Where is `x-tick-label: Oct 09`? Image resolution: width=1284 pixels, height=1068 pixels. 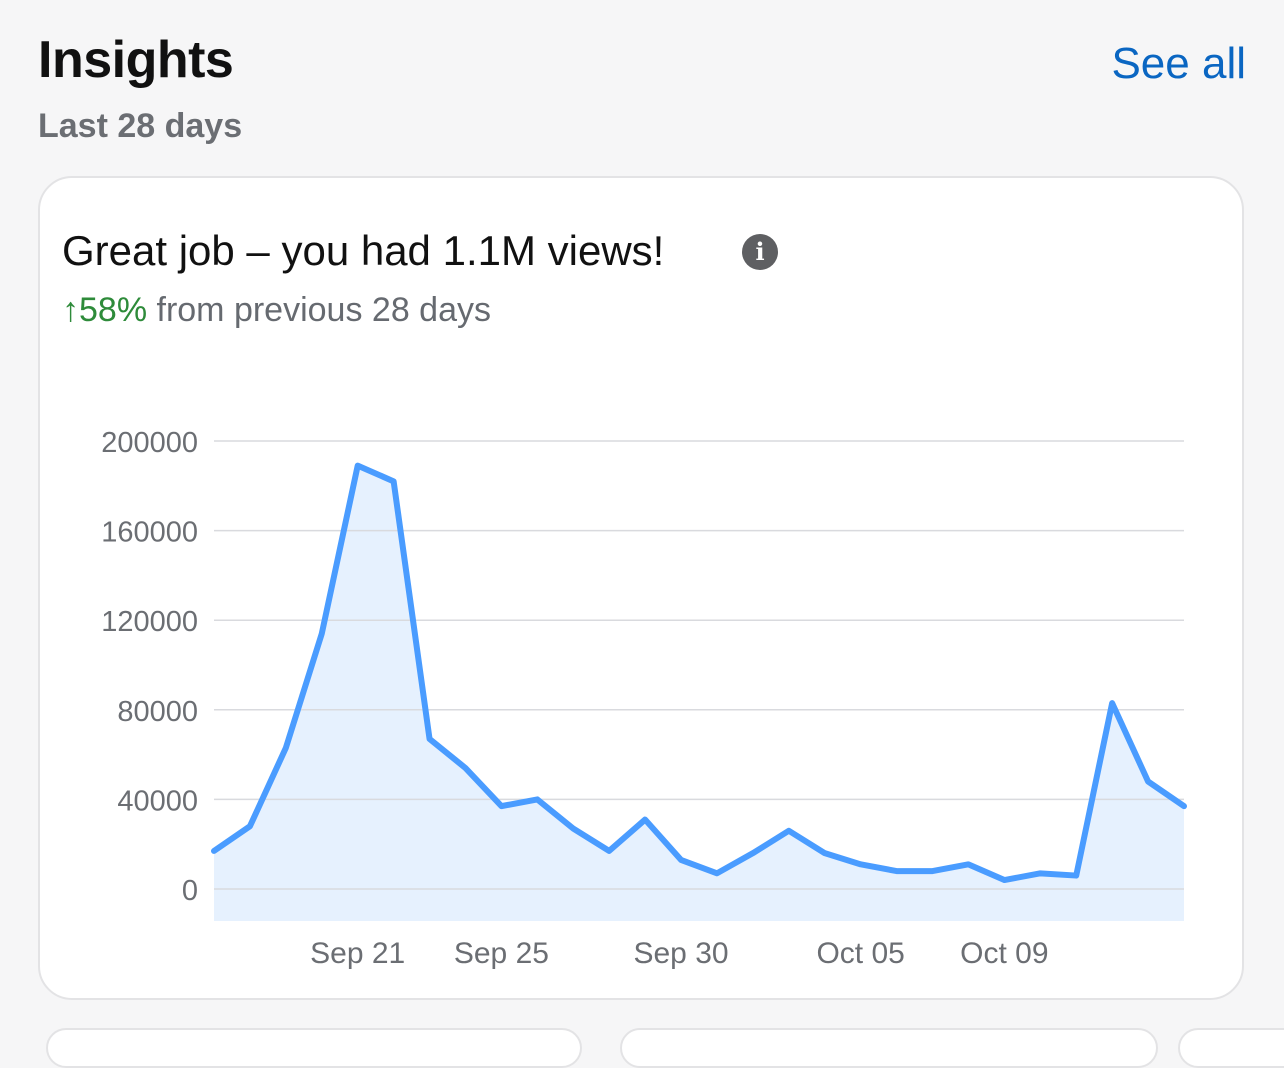
x-tick-label: Oct 09 is located at coordinates (1004, 953).